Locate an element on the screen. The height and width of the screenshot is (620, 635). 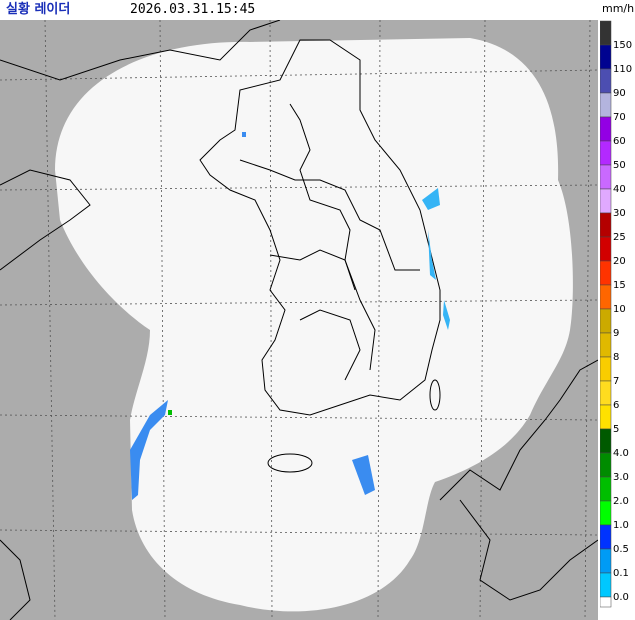
legend-label: 1.0 is located at coordinates (621, 525).